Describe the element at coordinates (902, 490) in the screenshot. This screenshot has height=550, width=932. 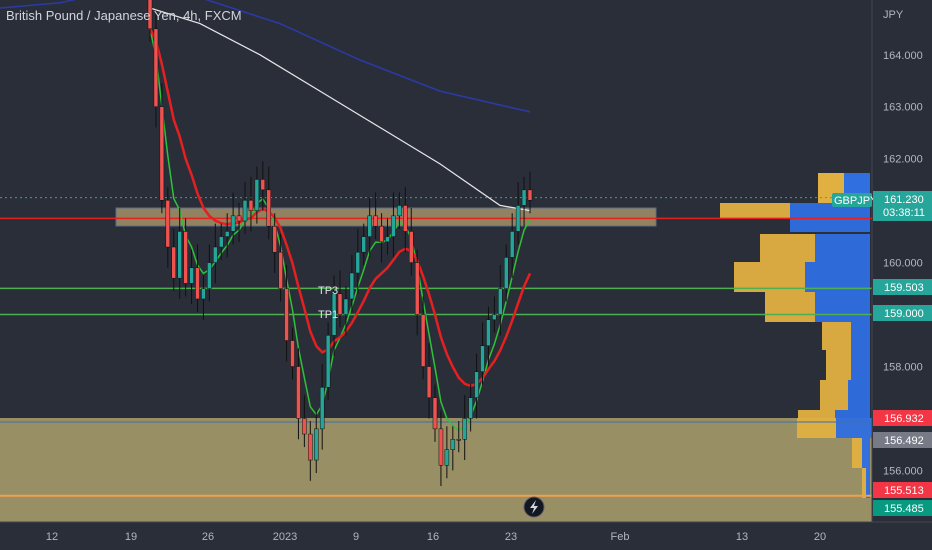
I see `level-badge-155513: 155.513` at that location.